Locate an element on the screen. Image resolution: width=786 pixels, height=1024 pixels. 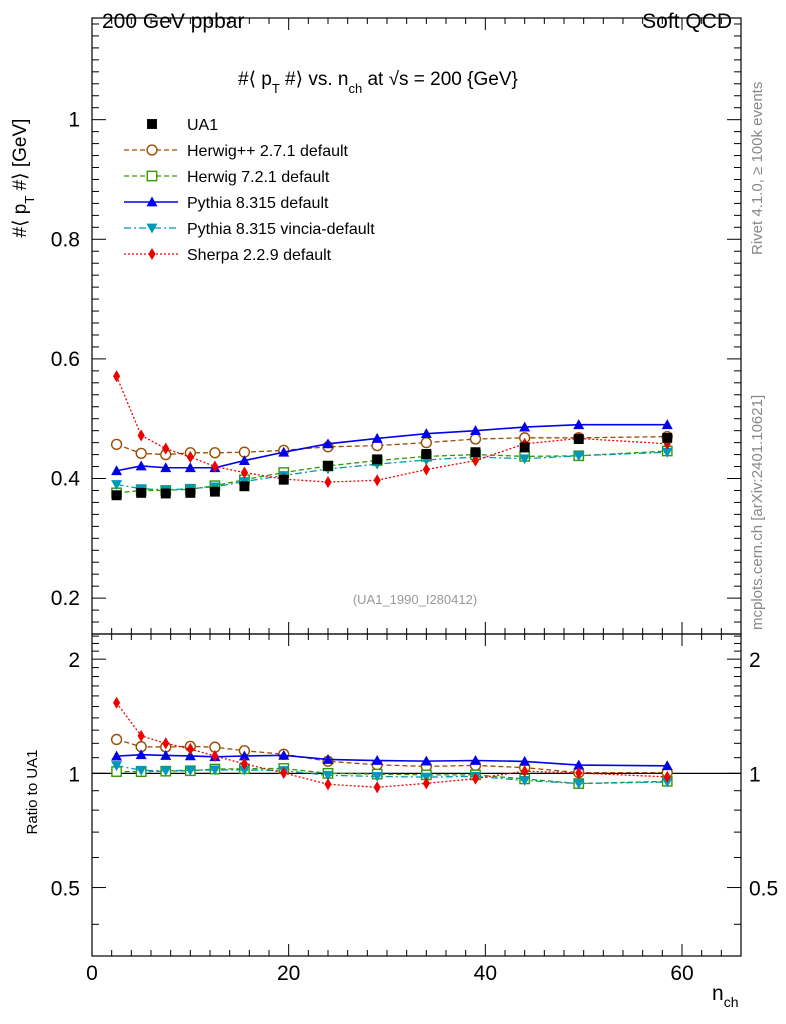
ylabel-sub: T is located at coordinates (29, 200).